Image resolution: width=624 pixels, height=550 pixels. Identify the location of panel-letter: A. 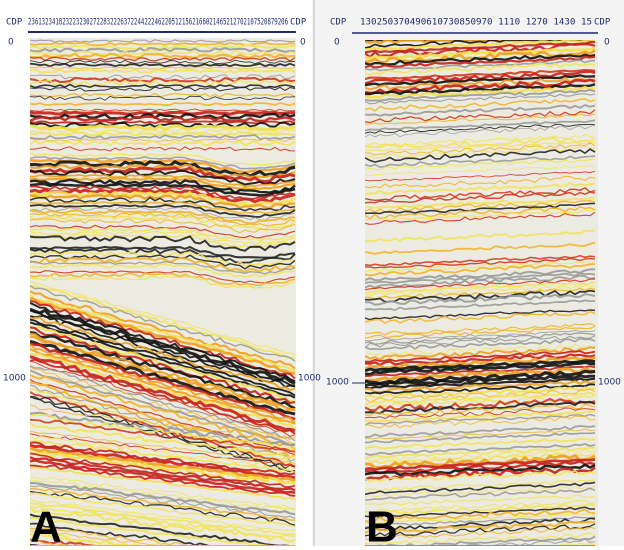
(46, 524).